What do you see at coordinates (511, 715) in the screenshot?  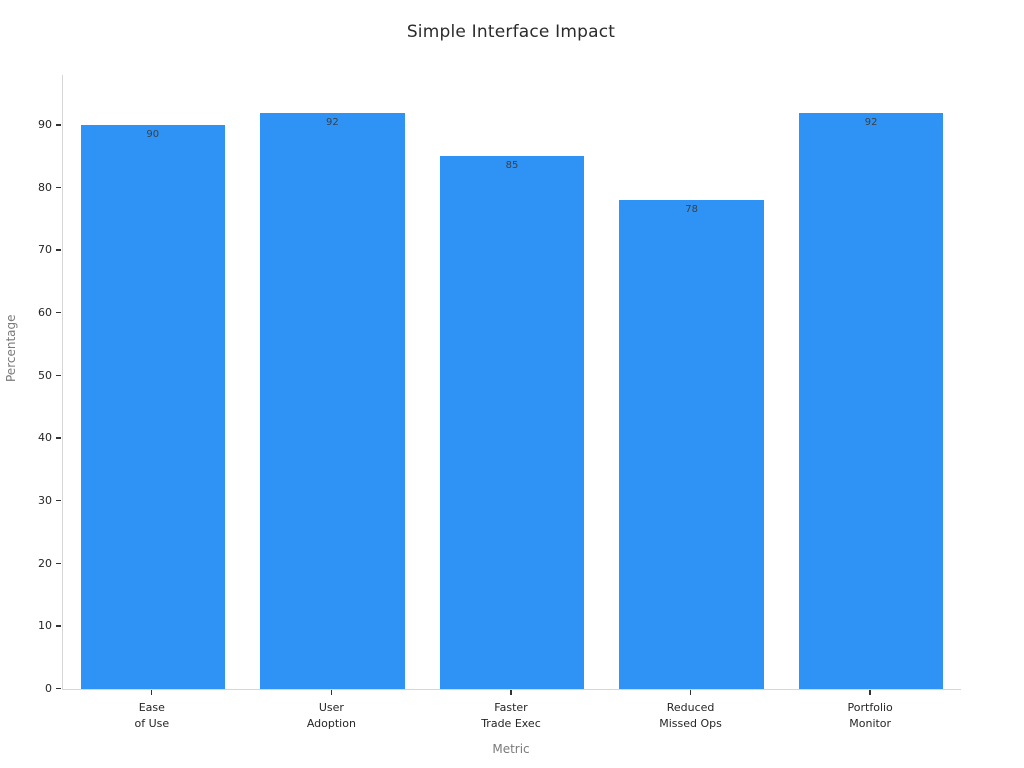 I see `x-tick-label: Faster Trade Exec` at bounding box center [511, 715].